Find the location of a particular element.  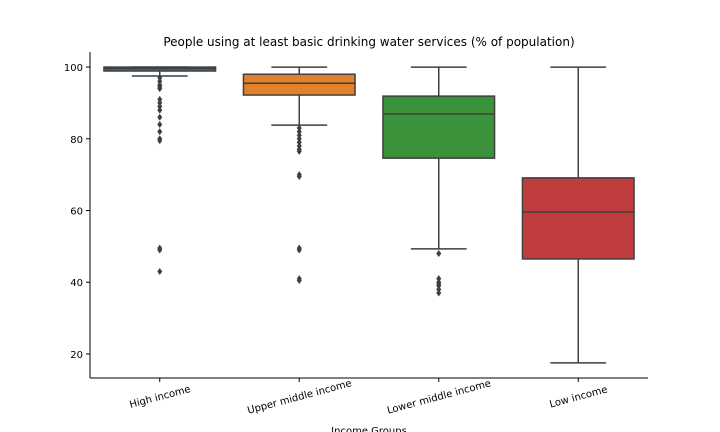

y-tick-label: 100 is located at coordinates (73, 68).